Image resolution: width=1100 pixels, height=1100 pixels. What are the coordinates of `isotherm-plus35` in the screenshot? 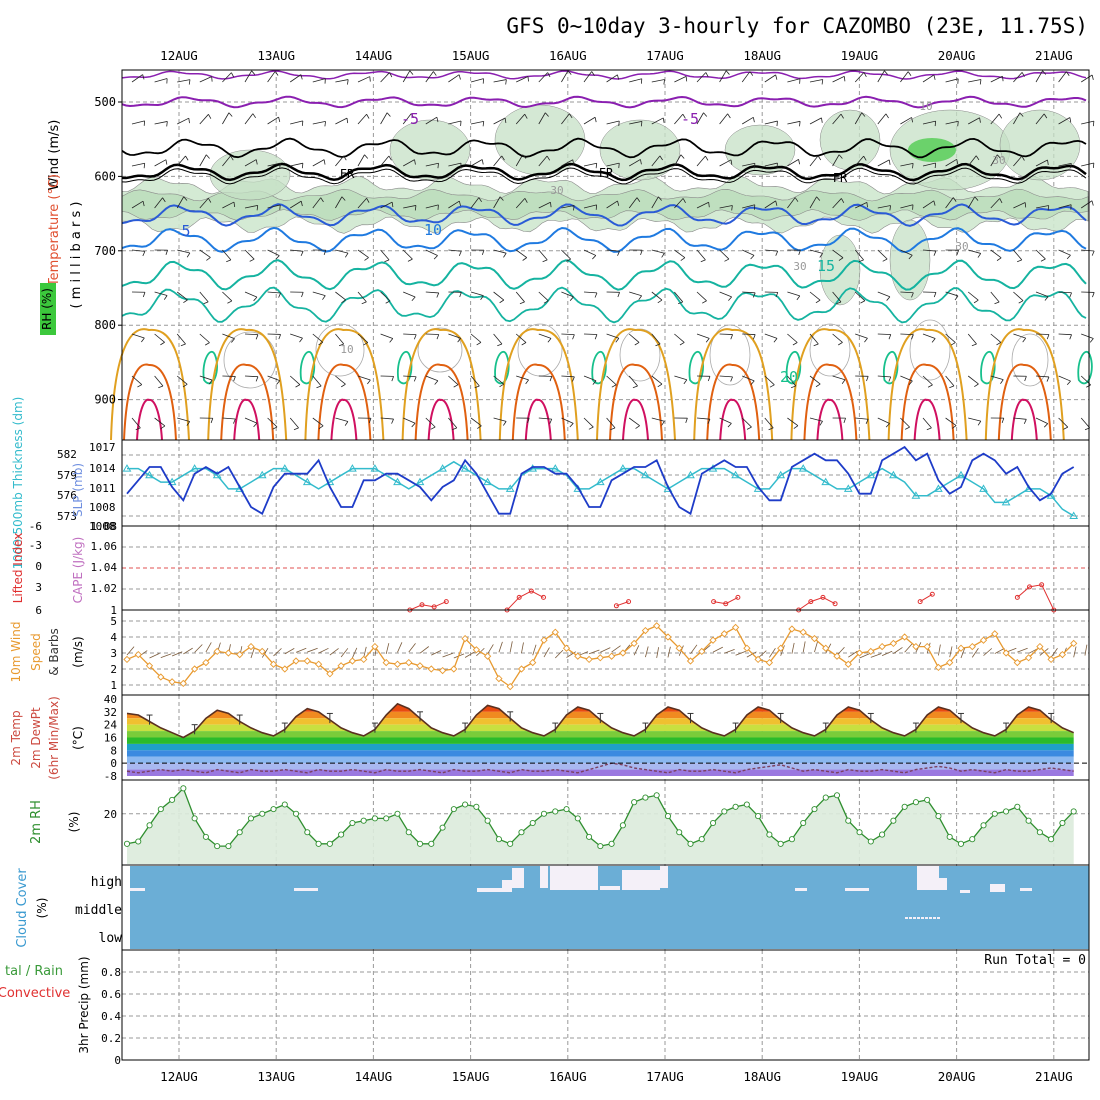 It's located at (441, 419).